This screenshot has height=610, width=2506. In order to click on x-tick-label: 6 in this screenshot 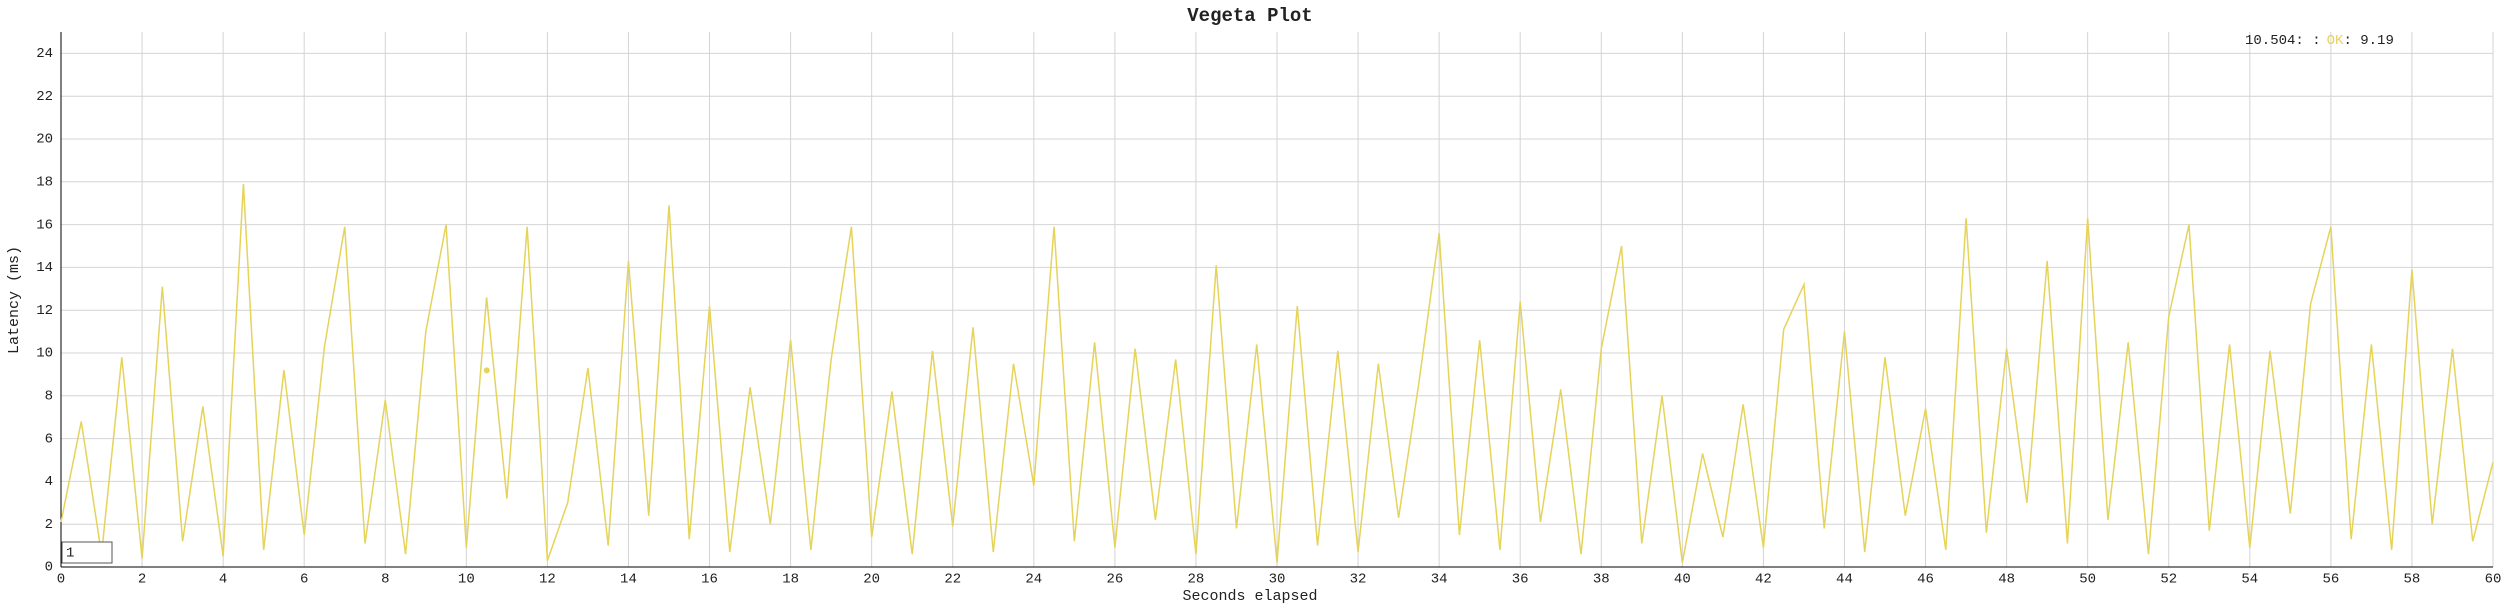, I will do `click(304, 580)`.